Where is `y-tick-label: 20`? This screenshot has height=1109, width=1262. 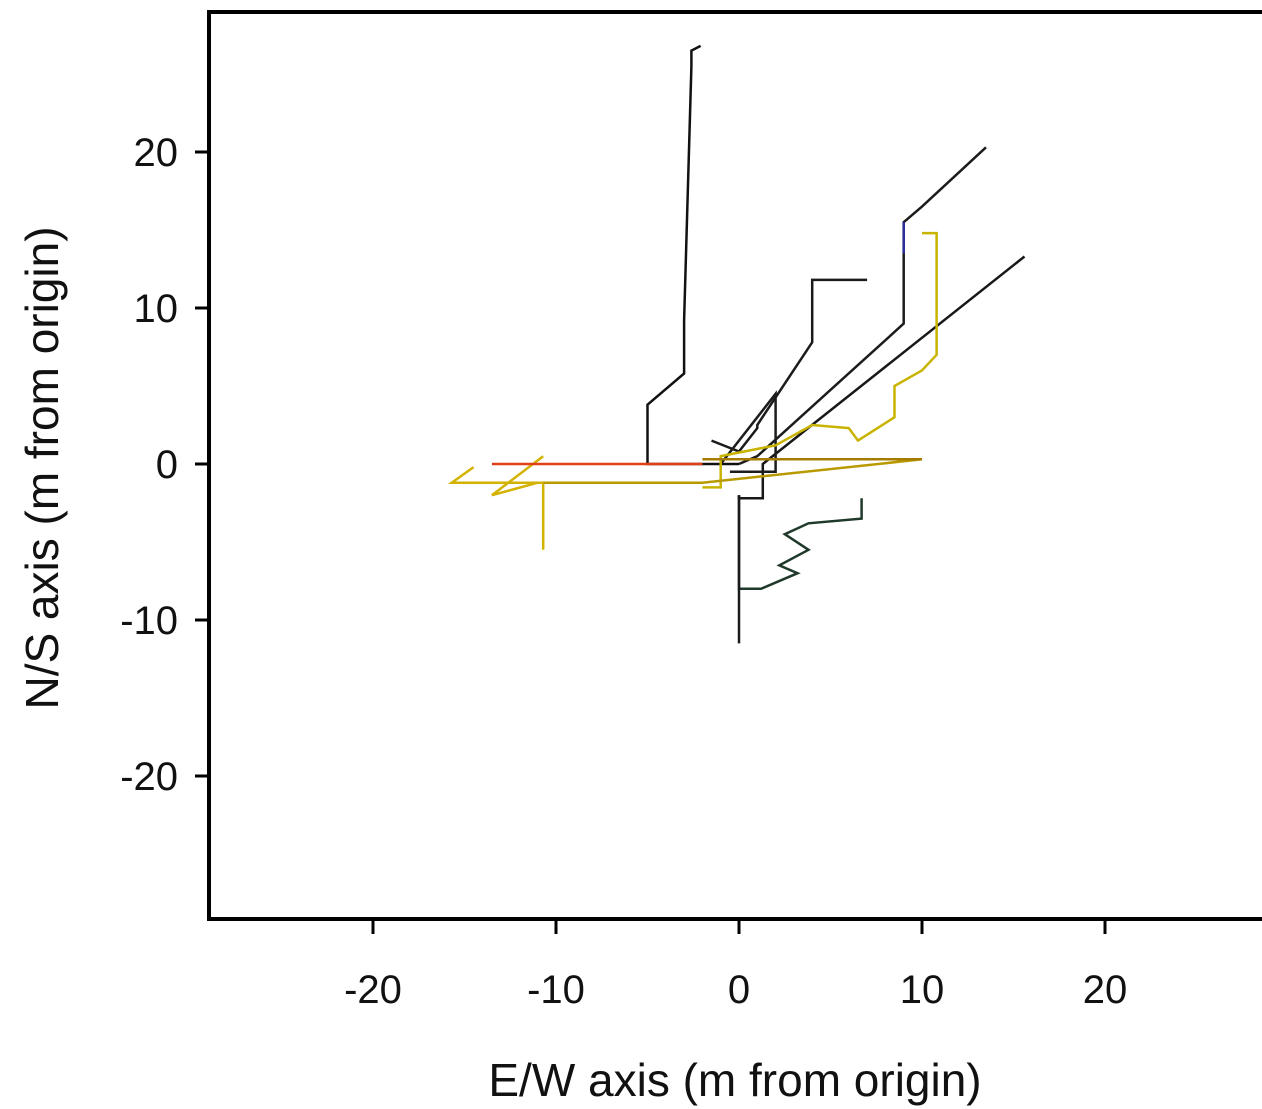
y-tick-label: 20 is located at coordinates (156, 153).